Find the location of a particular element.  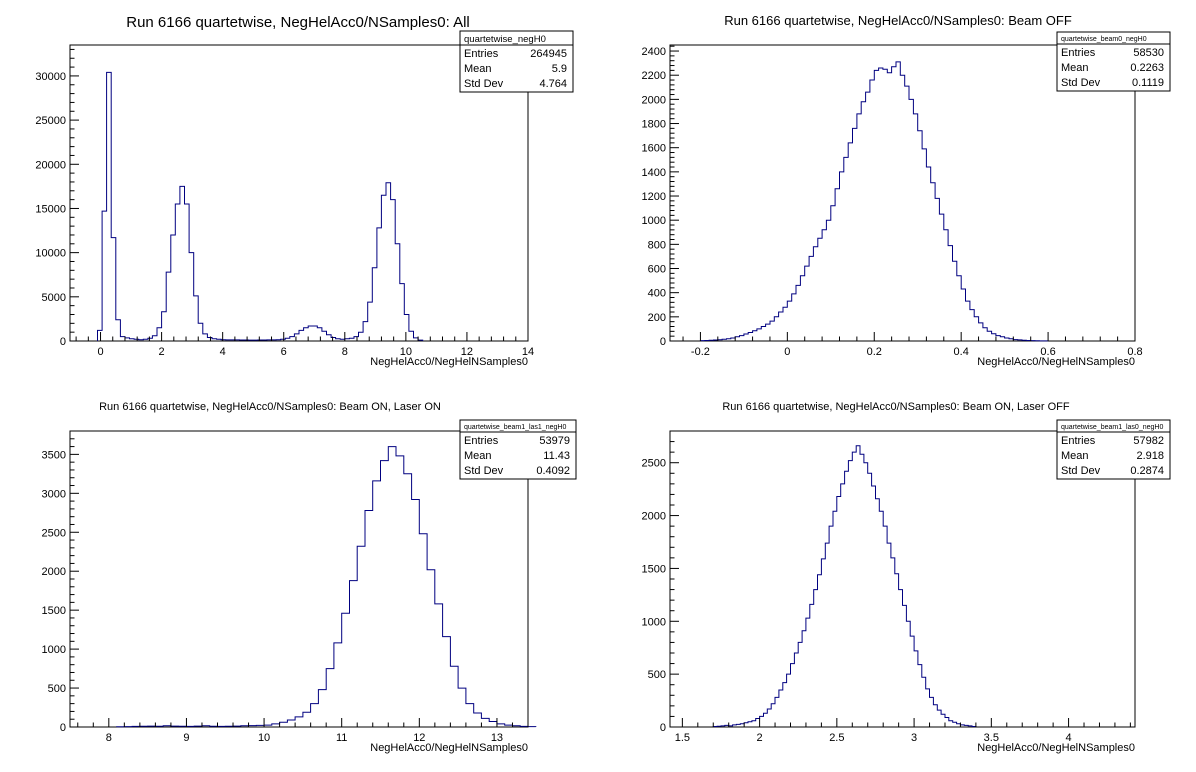

stats-value: 264945 is located at coordinates (548, 54).